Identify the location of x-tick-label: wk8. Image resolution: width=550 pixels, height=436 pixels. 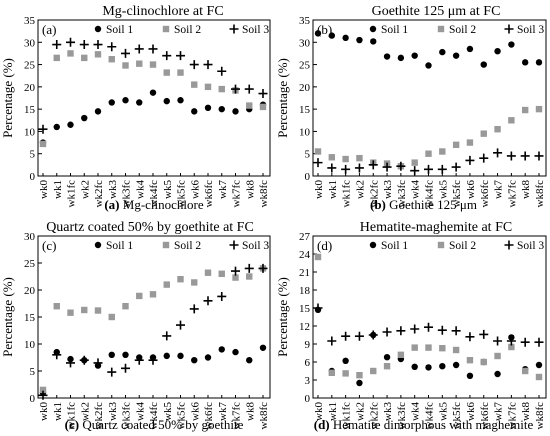
(526, 411).